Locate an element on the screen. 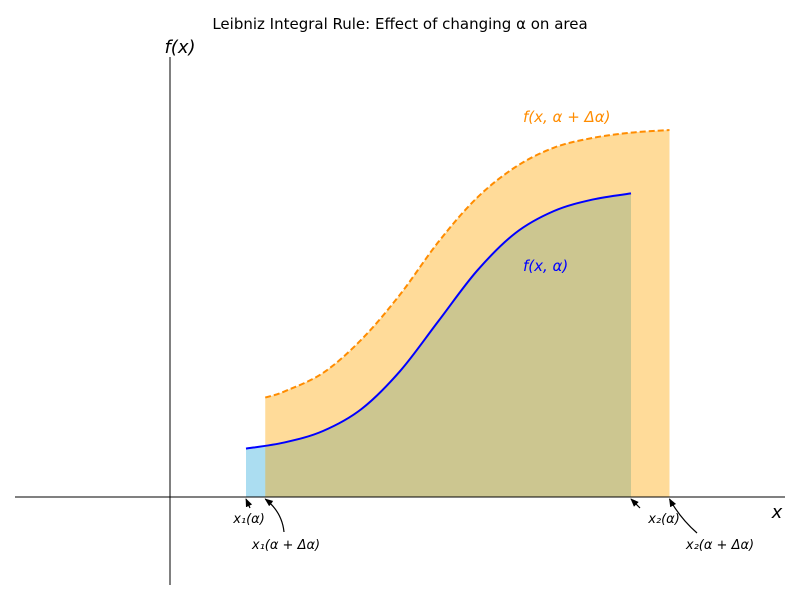  y-axis-label: f(x) is located at coordinates (179, 47).